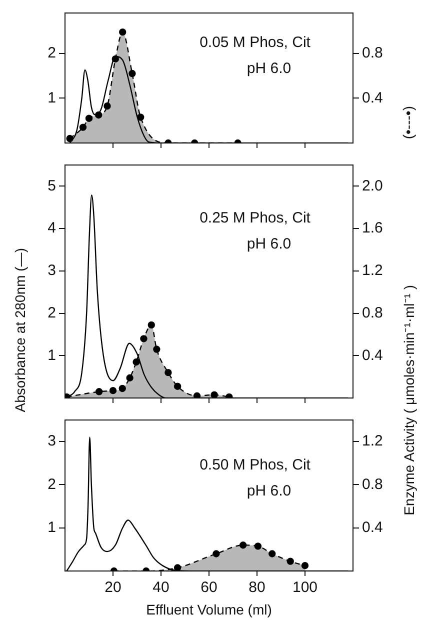 The image size is (424, 623). I want to click on x-tick-label: 100, so click(305, 587).